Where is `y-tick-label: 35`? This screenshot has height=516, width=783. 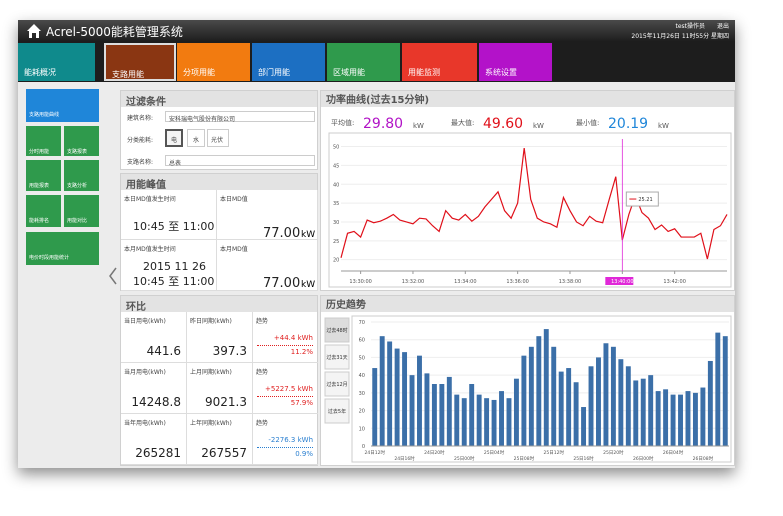
y-tick-label: 35 is located at coordinates (336, 204).